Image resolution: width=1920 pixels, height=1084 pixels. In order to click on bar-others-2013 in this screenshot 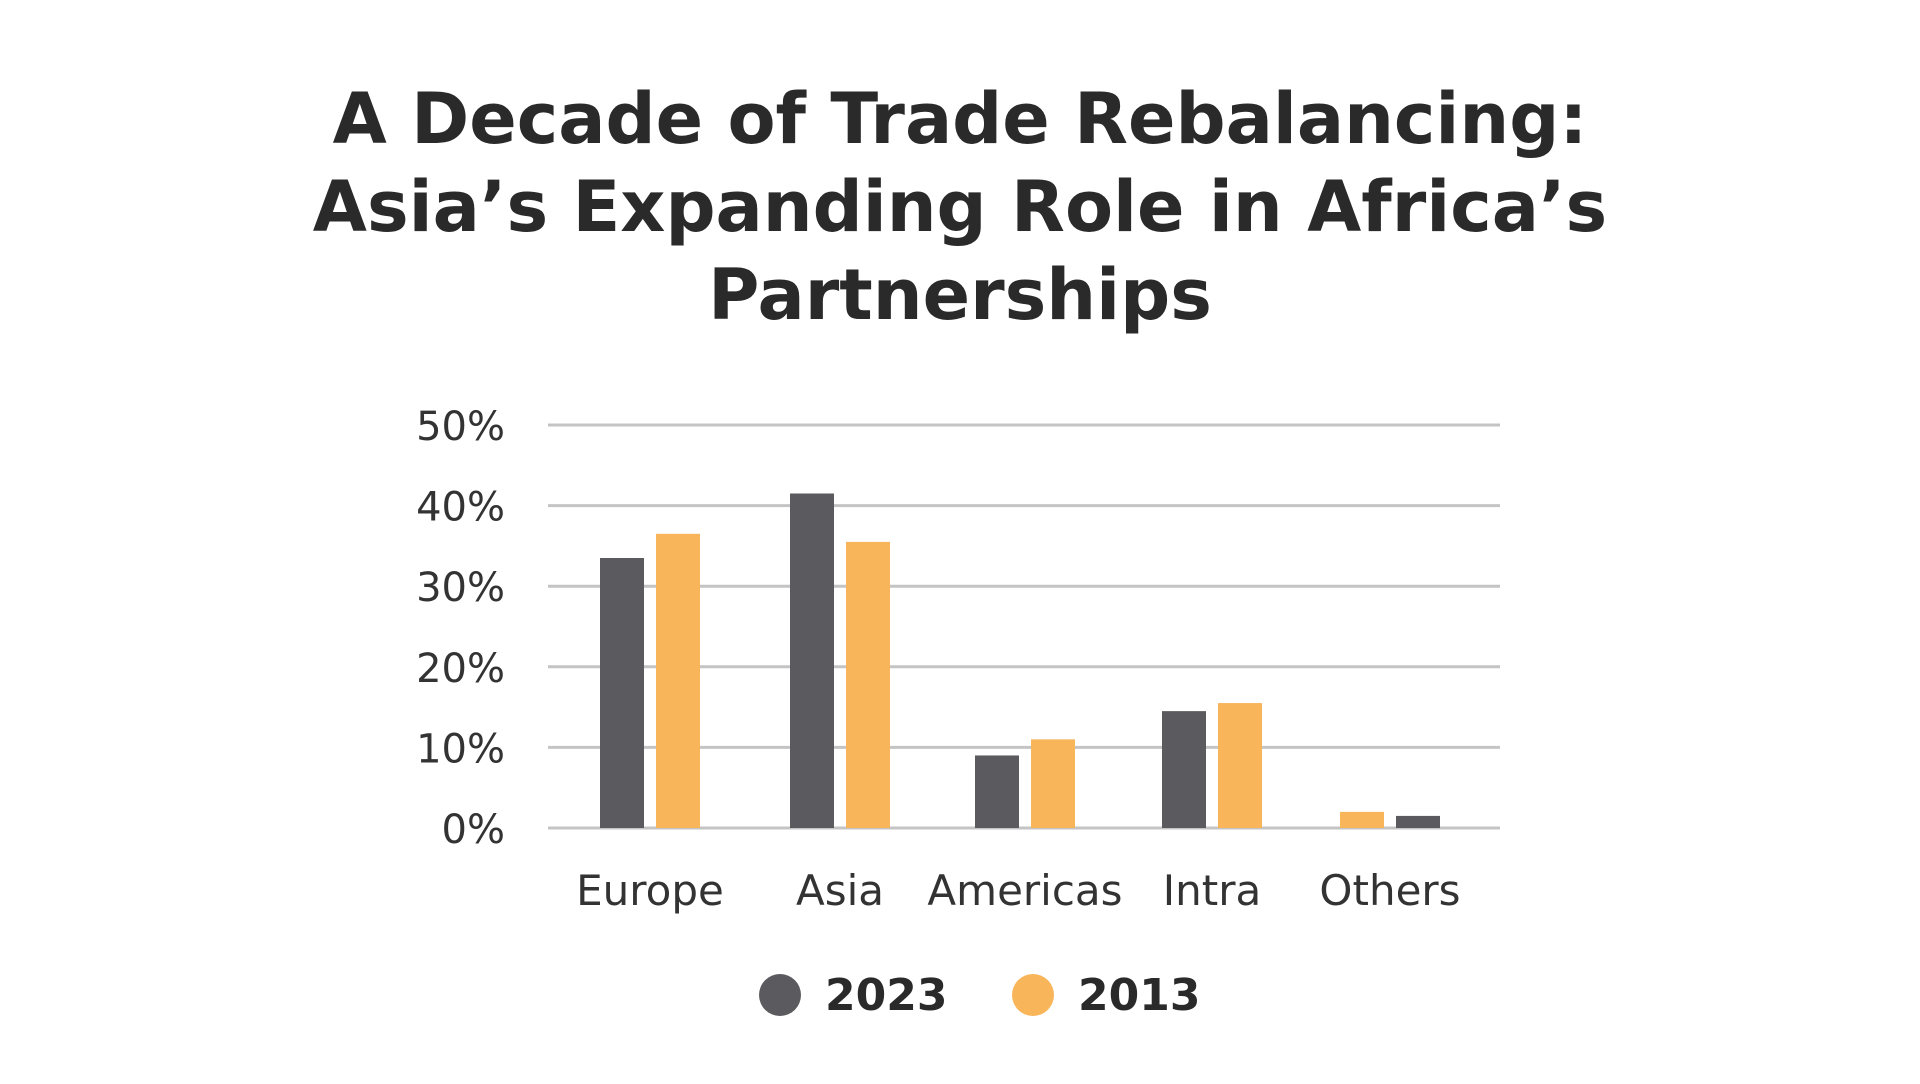, I will do `click(1362, 819)`.